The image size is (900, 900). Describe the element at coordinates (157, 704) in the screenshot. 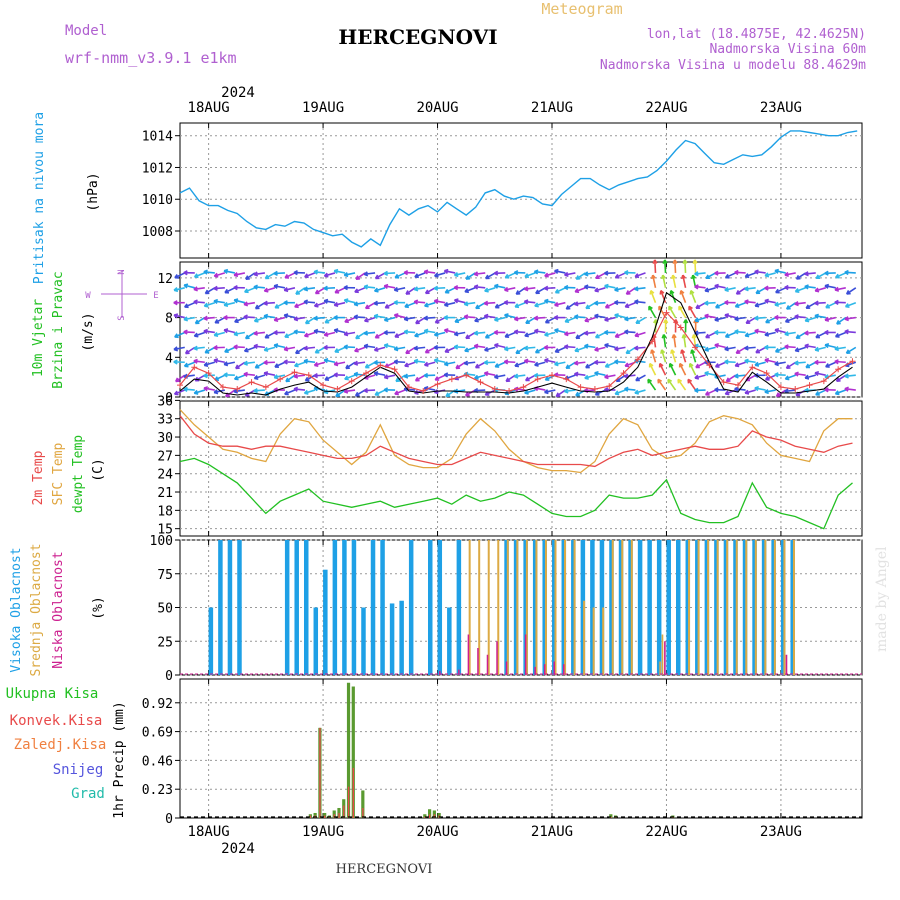

I see `ytick-label-precip: 0.92` at that location.